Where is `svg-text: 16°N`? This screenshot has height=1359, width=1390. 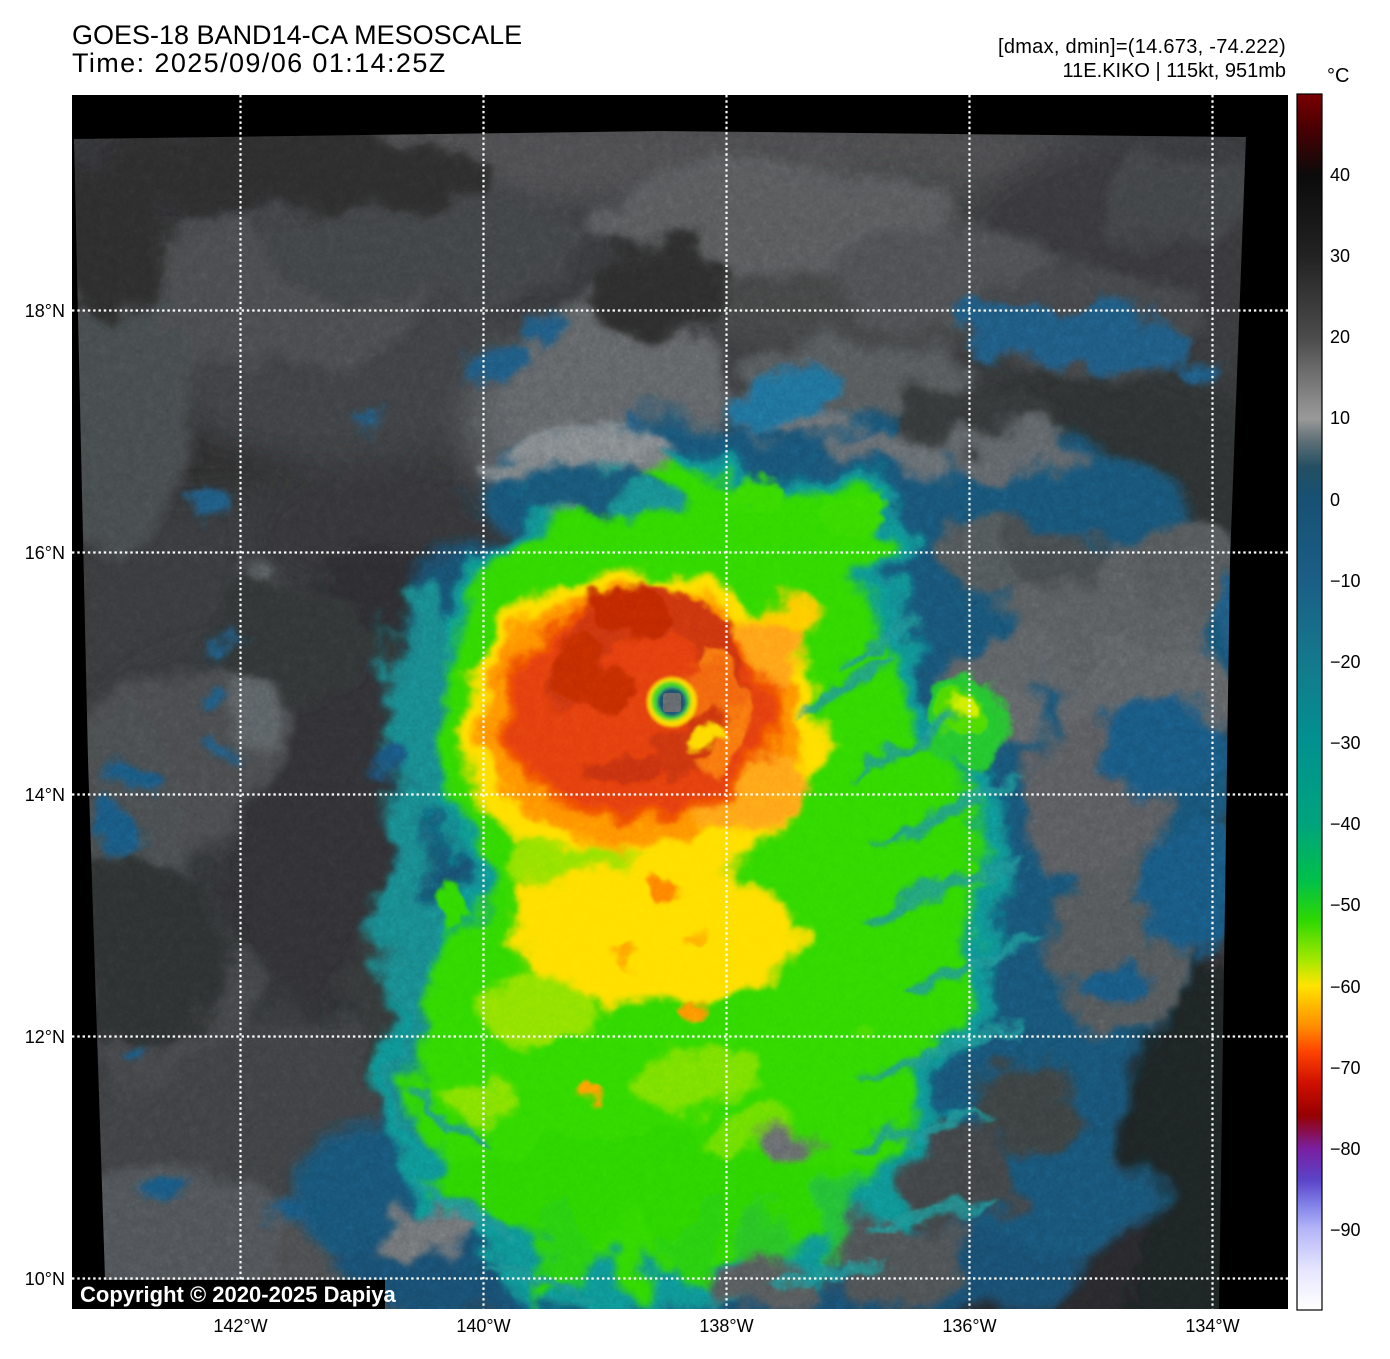
svg-text: 16°N is located at coordinates (45, 553).